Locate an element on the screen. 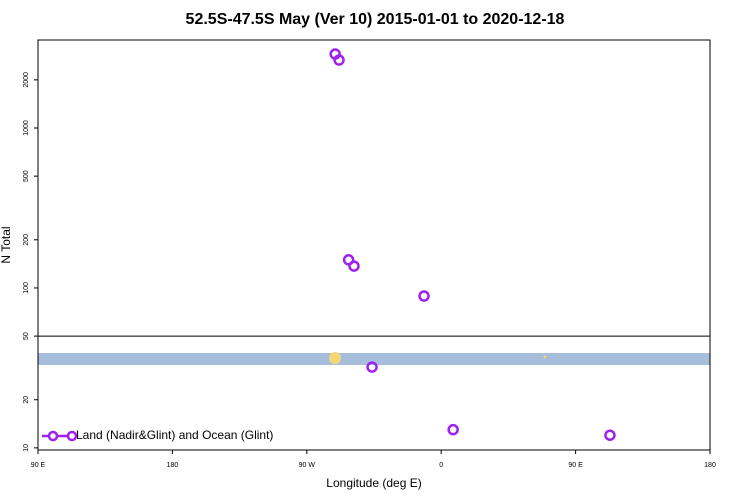 Image resolution: width=750 pixels, height=500 pixels. y-tick-label: 10 is located at coordinates (26, 448).